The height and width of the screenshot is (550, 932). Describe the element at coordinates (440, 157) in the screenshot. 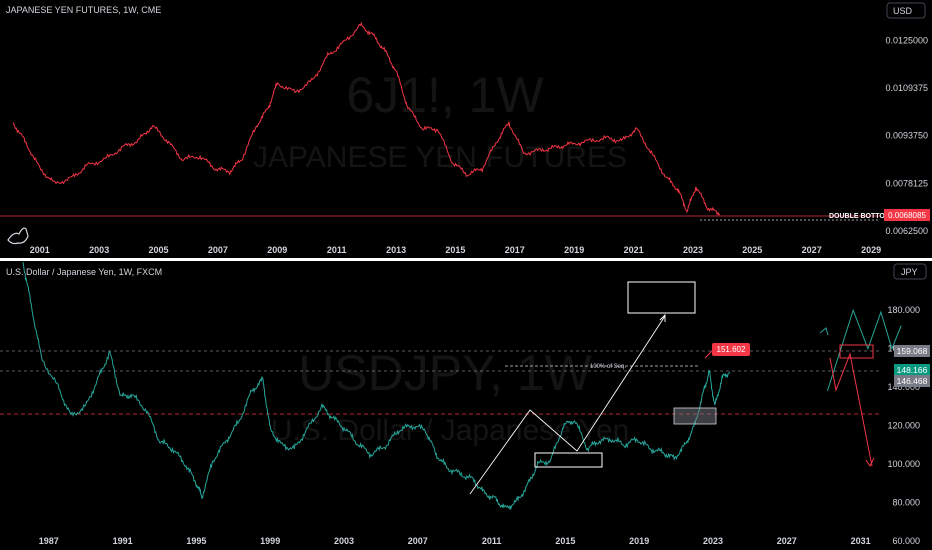

I see `top-watermark-name: JAPANESE YEN FUTURES` at that location.